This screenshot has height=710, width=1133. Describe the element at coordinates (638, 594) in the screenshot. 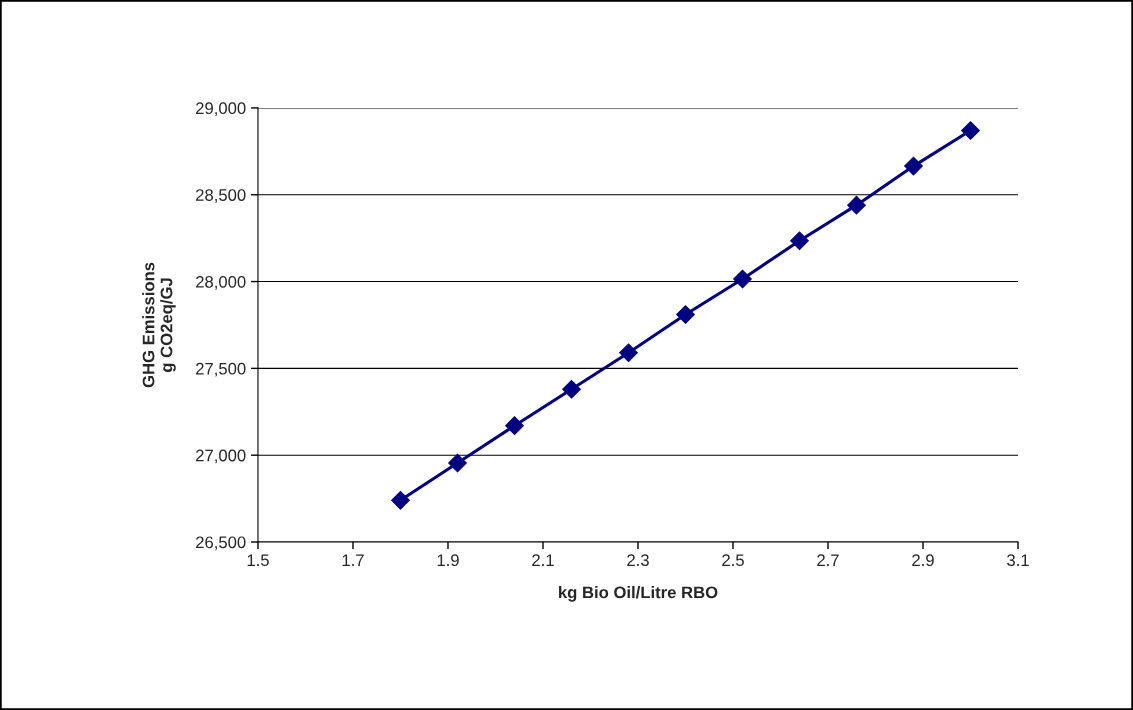

I see `x-axis-title: kg Bio Oil/Litre RBO` at that location.